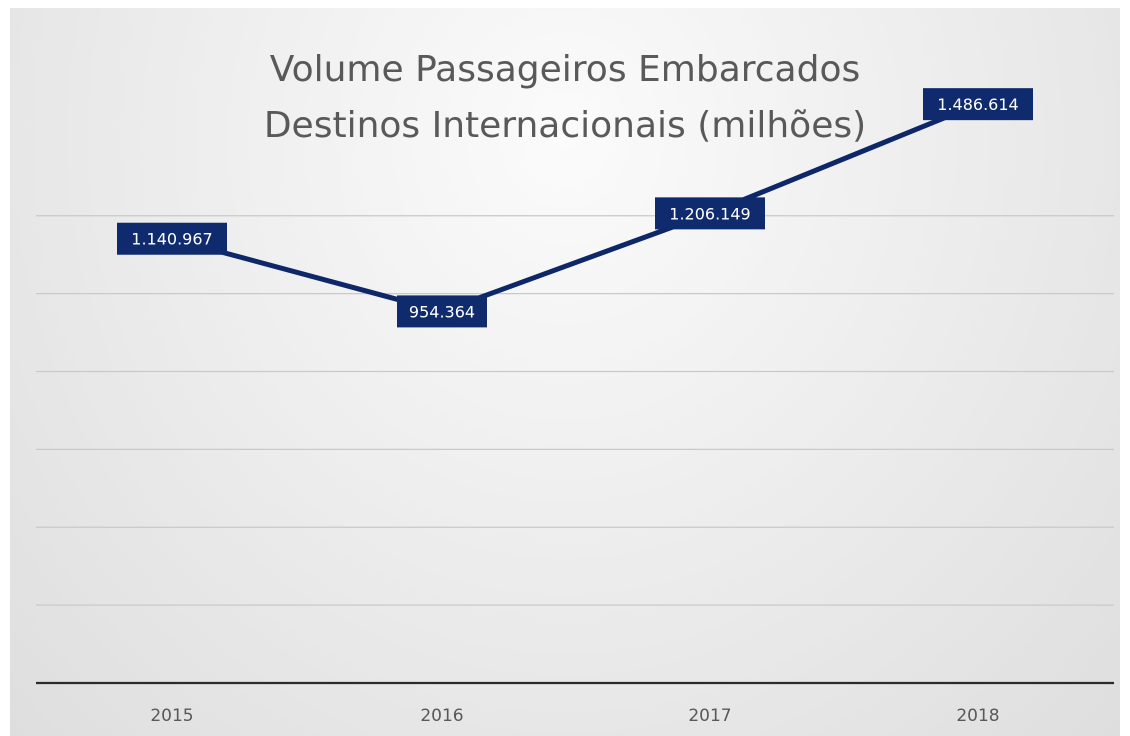 The width and height of the screenshot is (1130, 736). Describe the element at coordinates (565, 69) in the screenshot. I see `chart-title-line-1: Volume Passageiros Embarcados` at that location.